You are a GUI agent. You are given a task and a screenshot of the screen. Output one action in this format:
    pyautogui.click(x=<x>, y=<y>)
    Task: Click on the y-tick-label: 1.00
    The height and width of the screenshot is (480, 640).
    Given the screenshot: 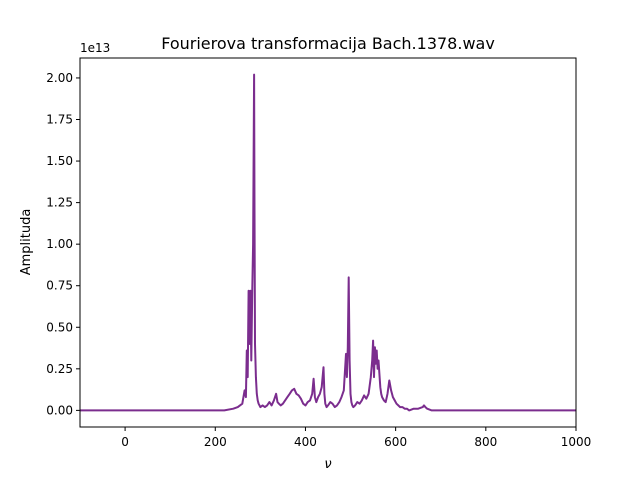 What is the action you would take?
    pyautogui.click(x=59, y=244)
    